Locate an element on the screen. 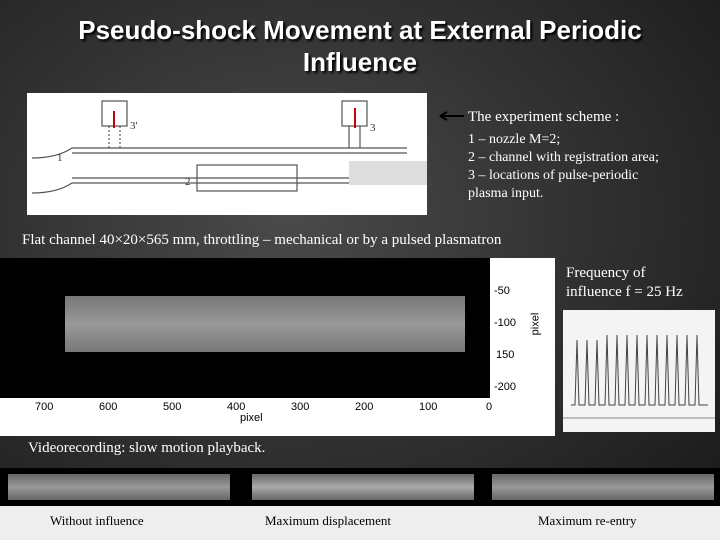 This screenshot has height=540, width=720. scheme-label: 2 is located at coordinates (188, 182).